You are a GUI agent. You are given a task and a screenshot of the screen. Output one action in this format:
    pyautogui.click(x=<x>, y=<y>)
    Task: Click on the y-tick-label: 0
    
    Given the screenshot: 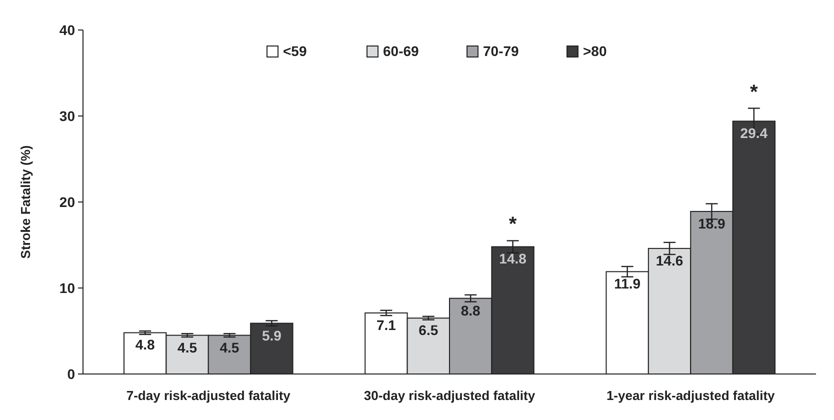 What is the action you would take?
    pyautogui.click(x=71, y=374)
    